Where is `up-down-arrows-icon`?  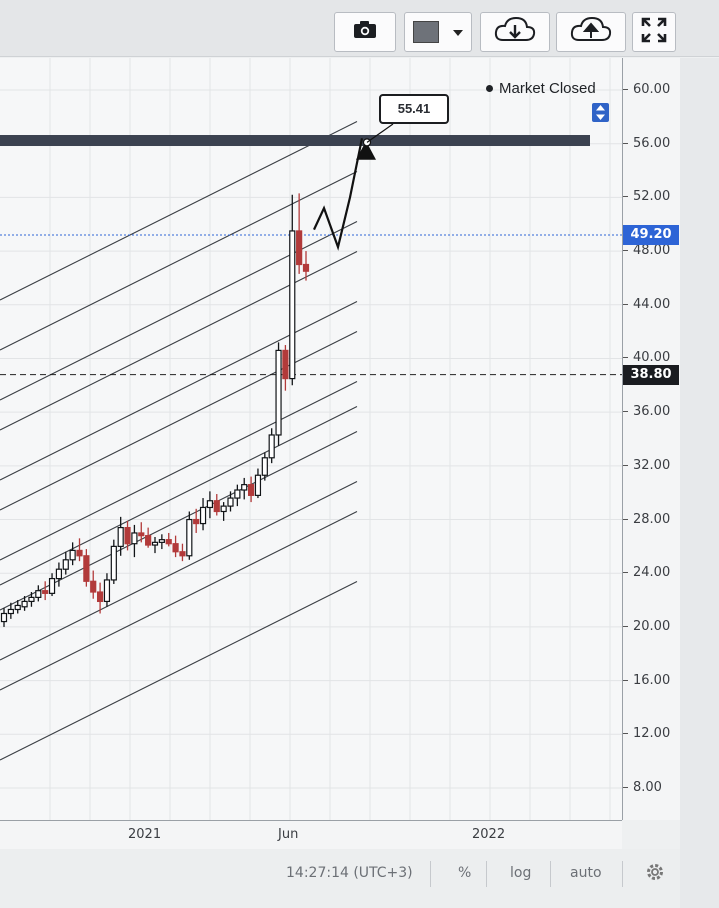
up-down-arrows-icon is located at coordinates (600, 115).